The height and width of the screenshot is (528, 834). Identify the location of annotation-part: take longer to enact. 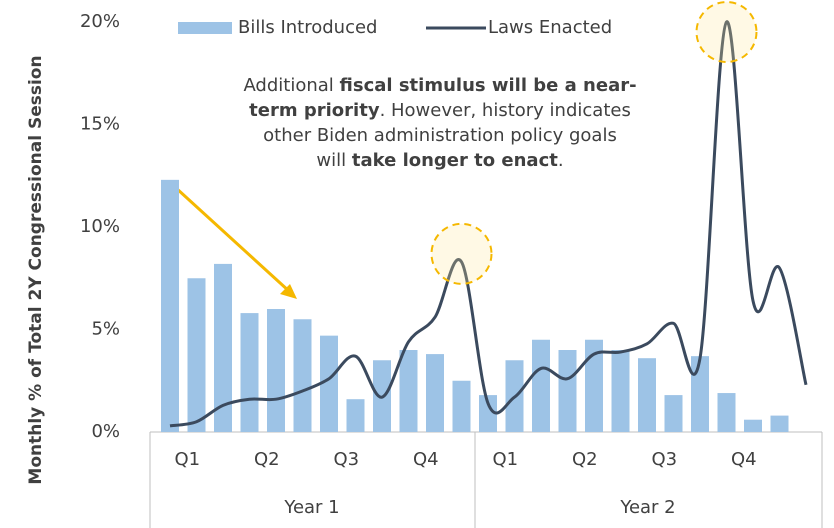
(455, 160).